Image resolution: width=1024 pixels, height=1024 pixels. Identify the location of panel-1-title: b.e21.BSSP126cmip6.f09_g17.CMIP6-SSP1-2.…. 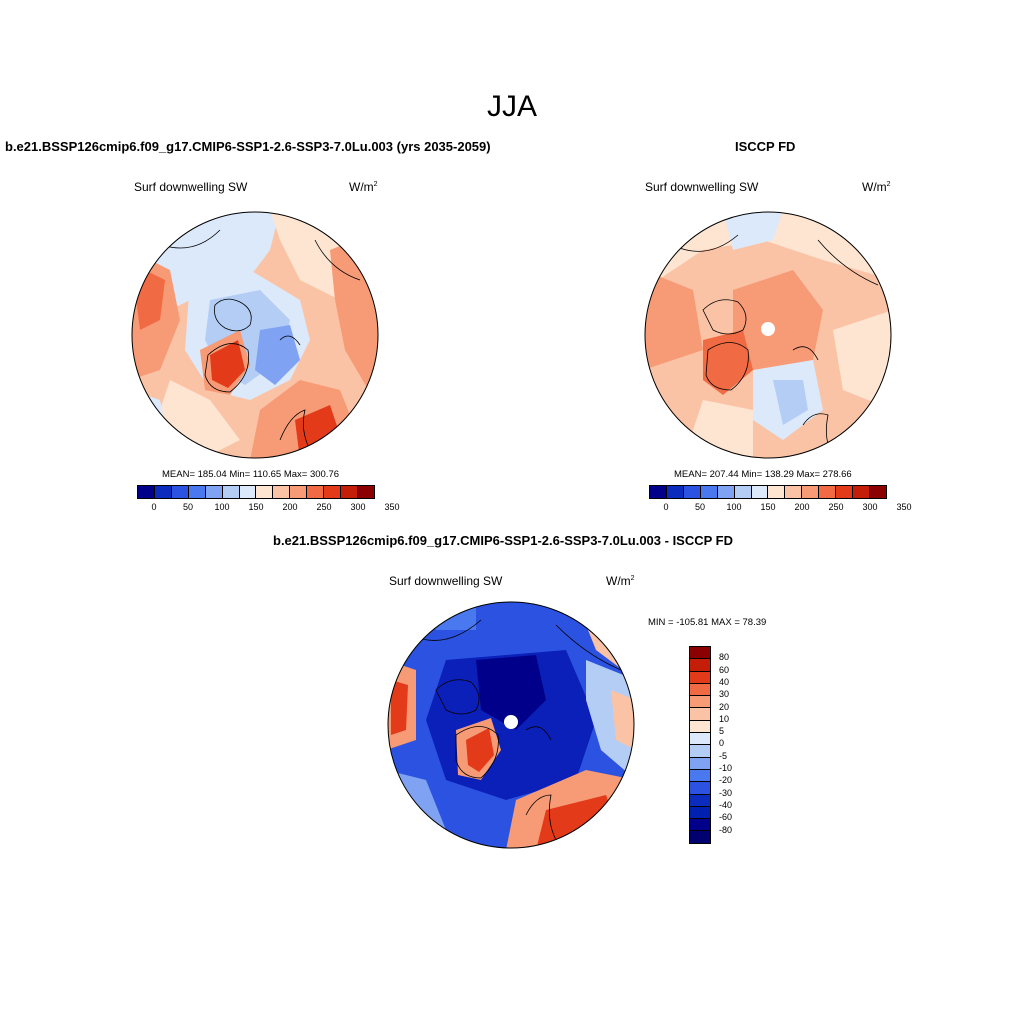
(248, 146).